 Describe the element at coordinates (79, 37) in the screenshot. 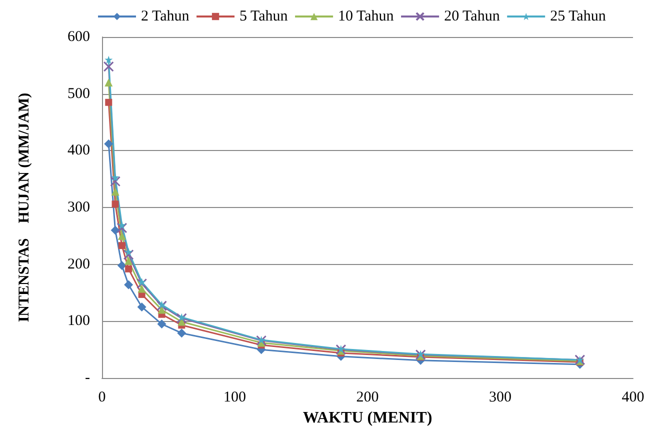

I see `y-tick-label: 600` at that location.